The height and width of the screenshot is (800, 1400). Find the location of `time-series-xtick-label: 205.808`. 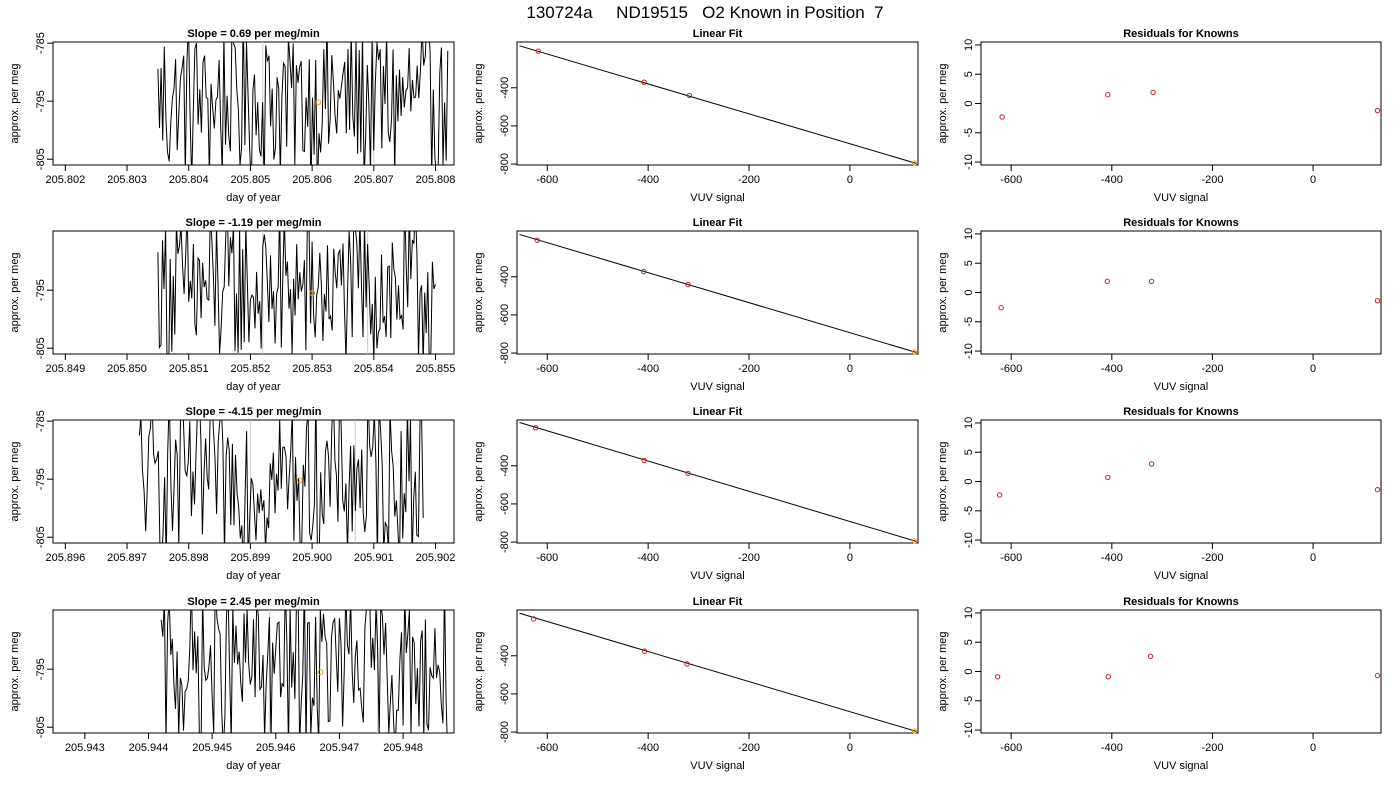

time-series-xtick-label: 205.808 is located at coordinates (436, 180).